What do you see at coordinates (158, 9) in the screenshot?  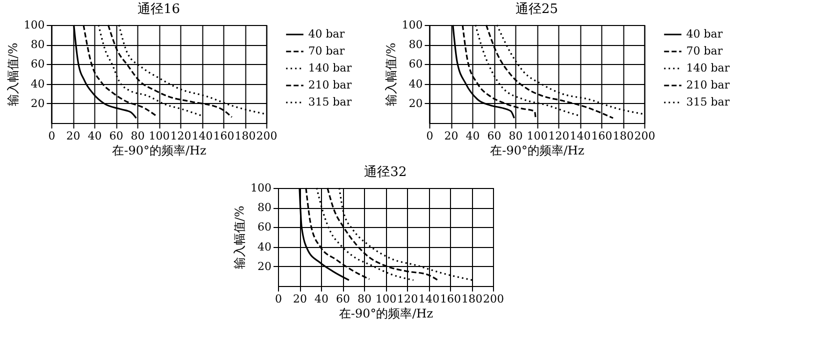 I see `chart-title: 通径16` at bounding box center [158, 9].